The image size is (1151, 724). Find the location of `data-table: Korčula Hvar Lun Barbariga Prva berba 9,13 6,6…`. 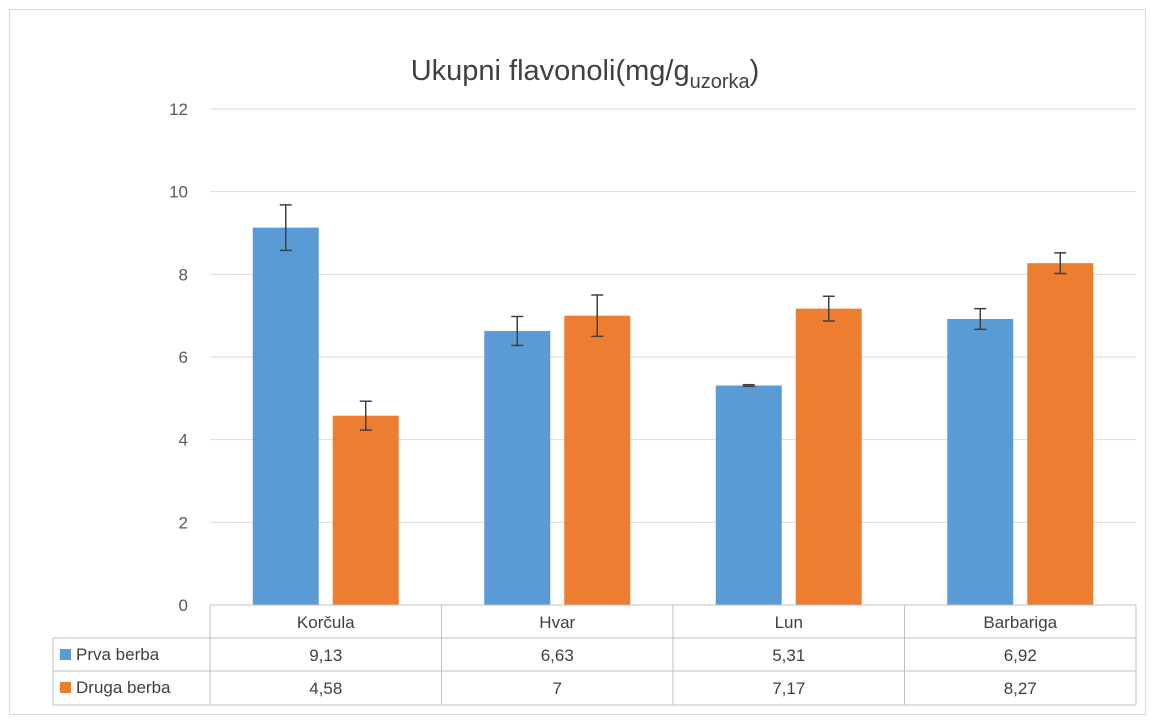

data-table: Korčula Hvar Lun Barbariga Prva berba 9,13 6,6… is located at coordinates (594, 655).